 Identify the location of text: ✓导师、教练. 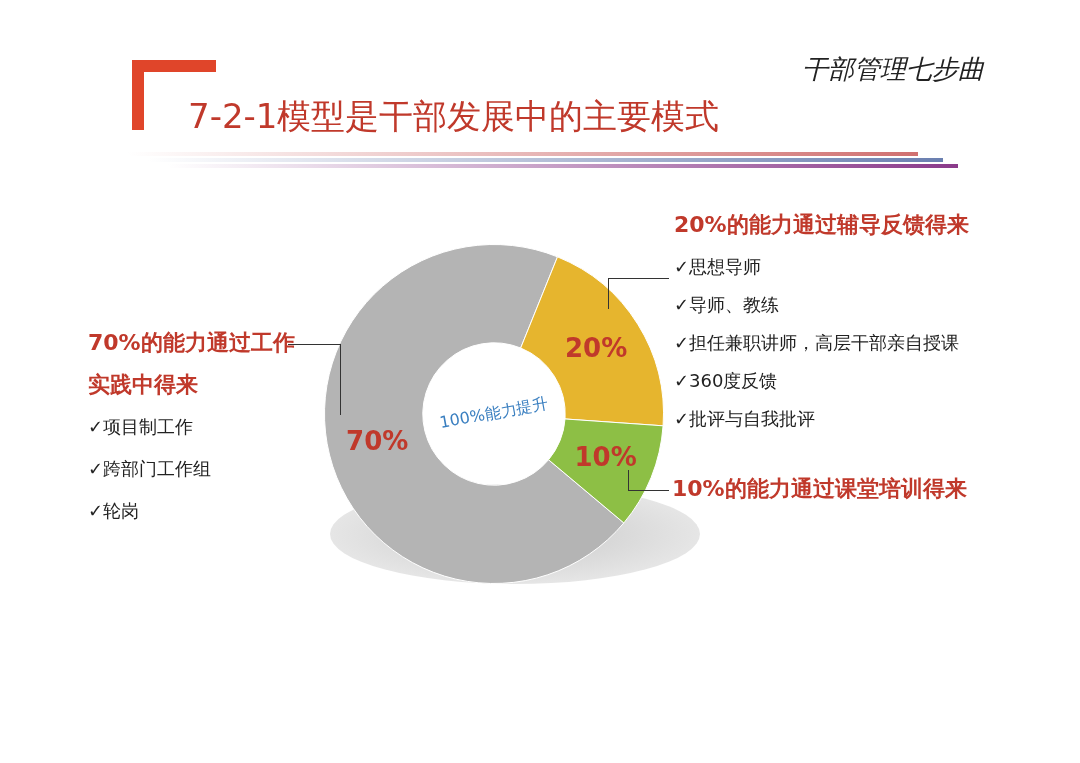
(727, 305).